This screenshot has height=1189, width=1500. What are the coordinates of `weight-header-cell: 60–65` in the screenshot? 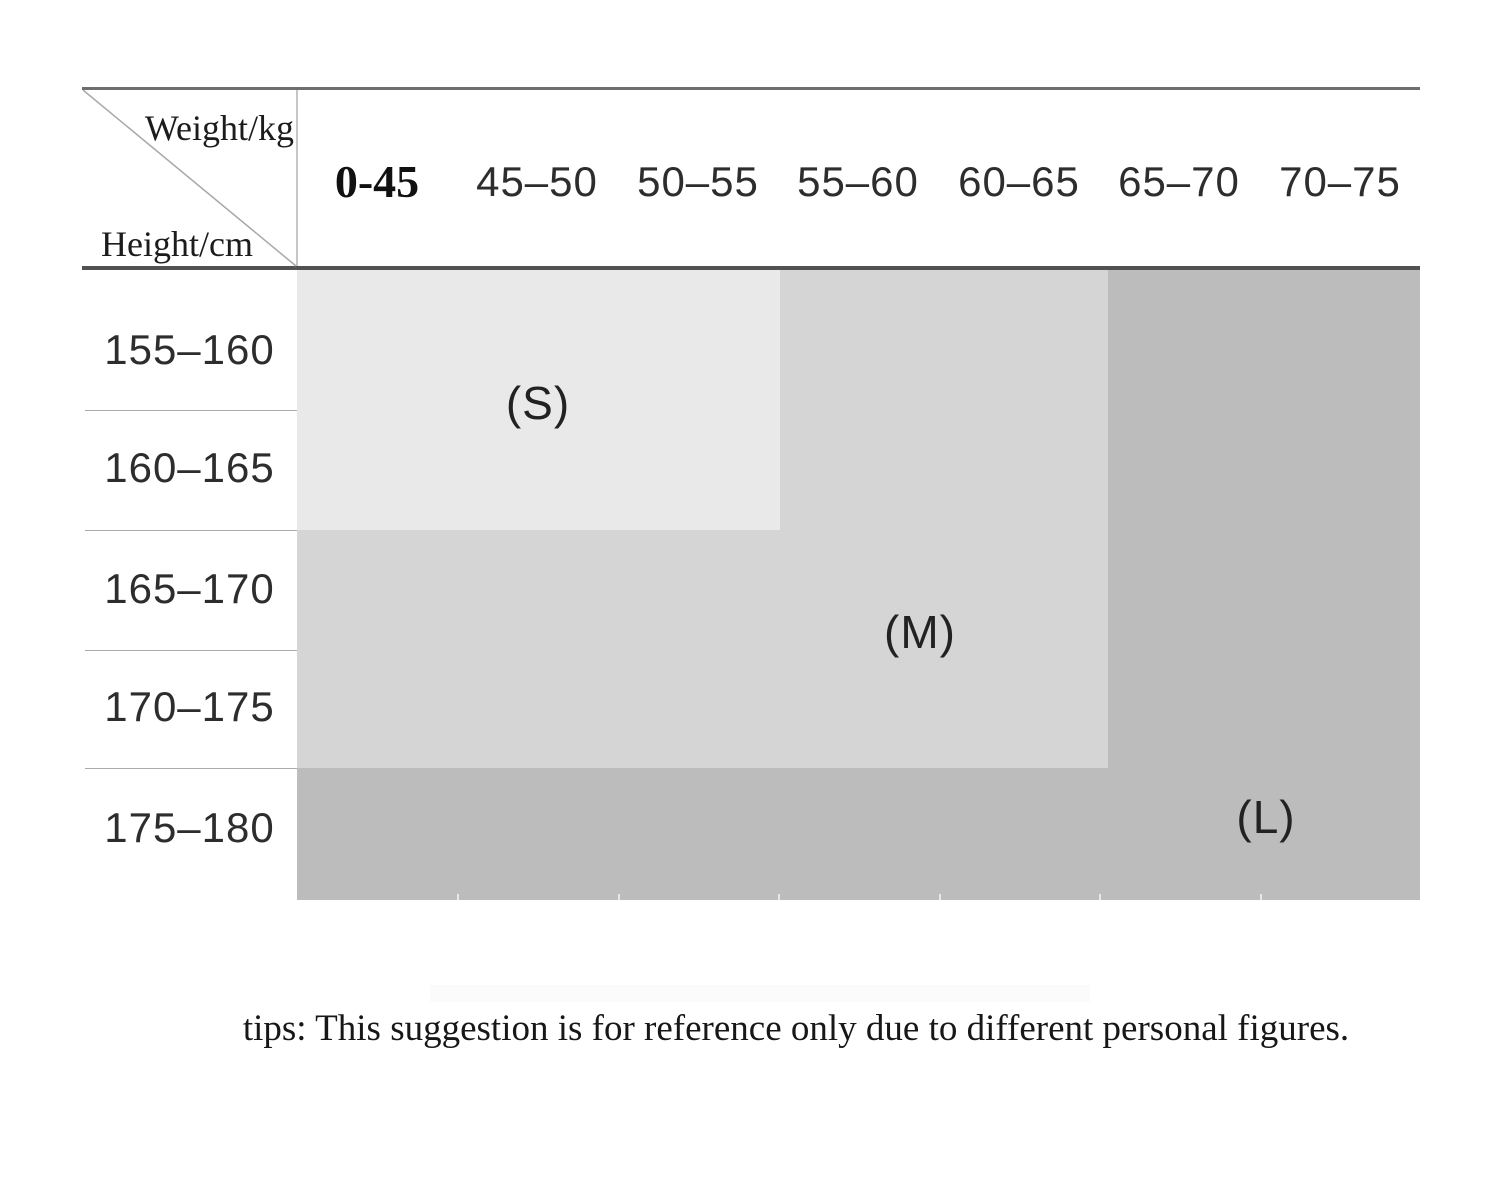 It's located at (1019, 181).